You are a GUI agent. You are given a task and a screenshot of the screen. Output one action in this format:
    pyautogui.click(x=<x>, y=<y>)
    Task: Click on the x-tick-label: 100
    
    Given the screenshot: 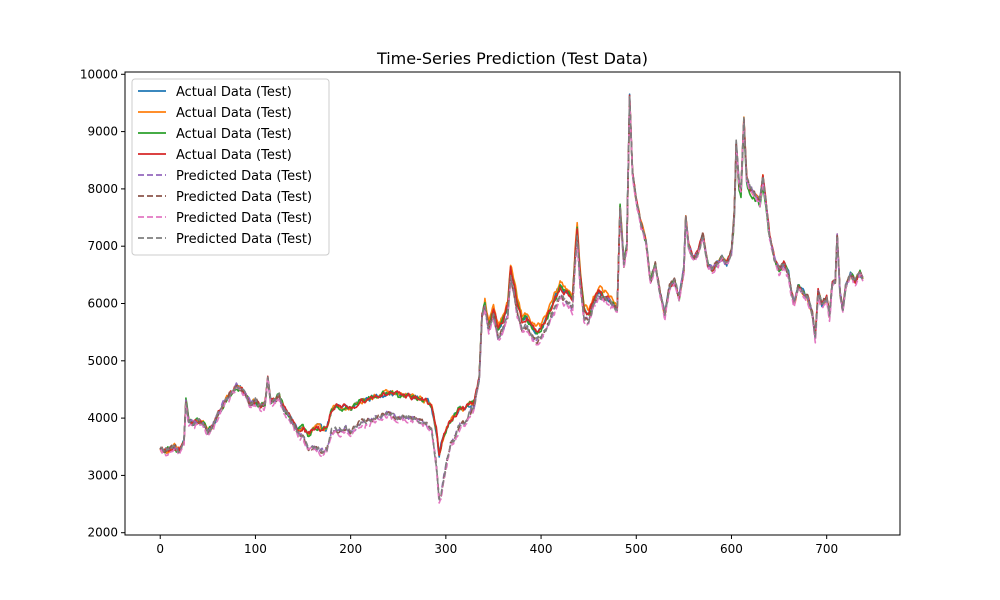 What is the action you would take?
    pyautogui.click(x=255, y=549)
    